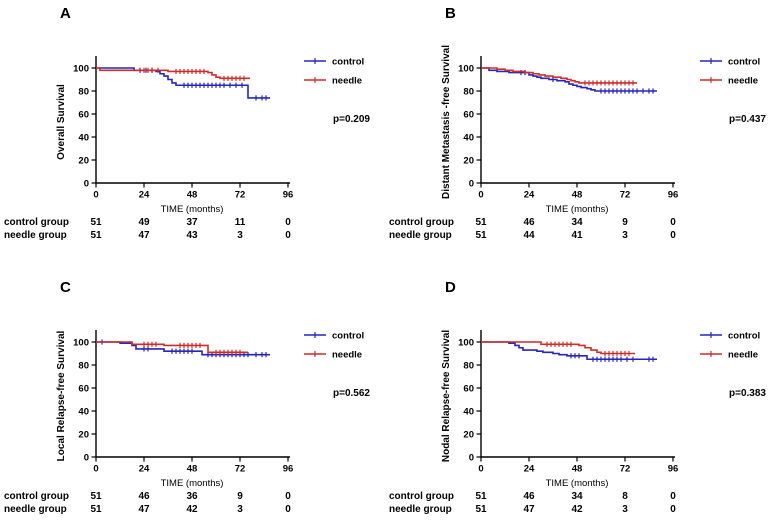 This screenshot has width=770, height=524. I want to click on p-value-label: p=0.383, so click(747, 393).